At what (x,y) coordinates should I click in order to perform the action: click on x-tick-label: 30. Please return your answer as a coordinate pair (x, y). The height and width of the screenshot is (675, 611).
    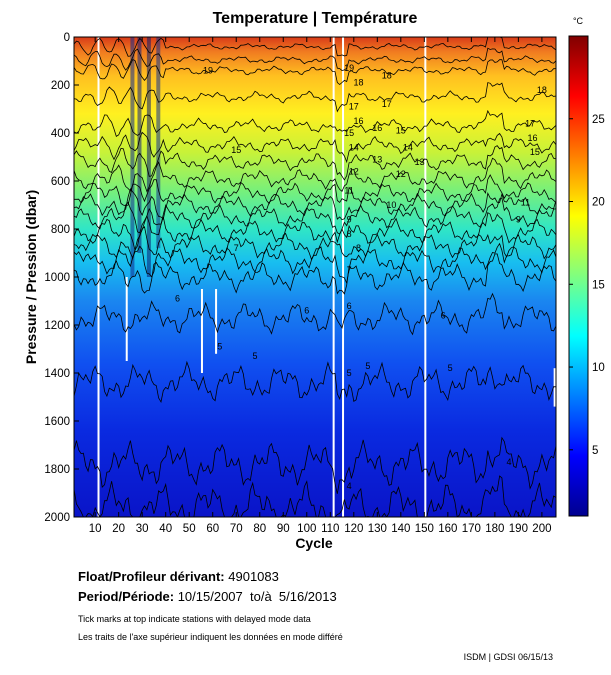
    Looking at the image, I should click on (142, 529).